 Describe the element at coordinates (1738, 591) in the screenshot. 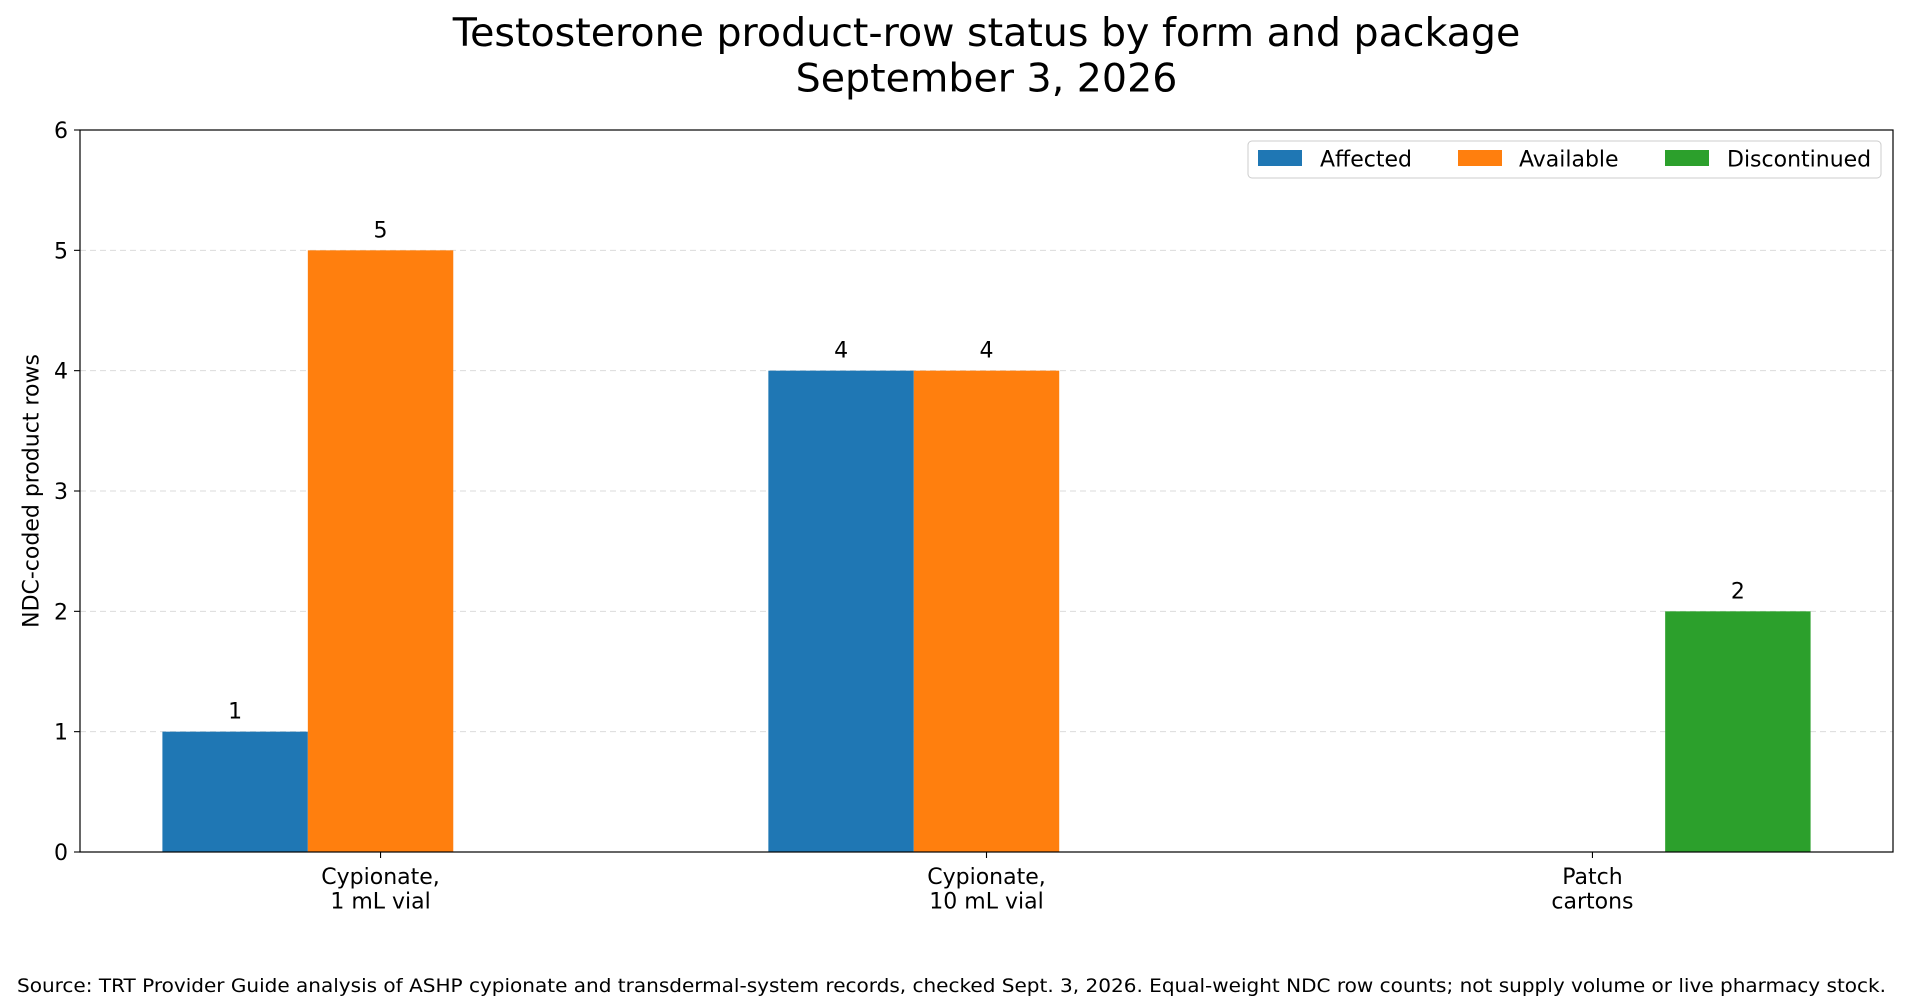

I see `value-label-discontinued-2: 2` at that location.